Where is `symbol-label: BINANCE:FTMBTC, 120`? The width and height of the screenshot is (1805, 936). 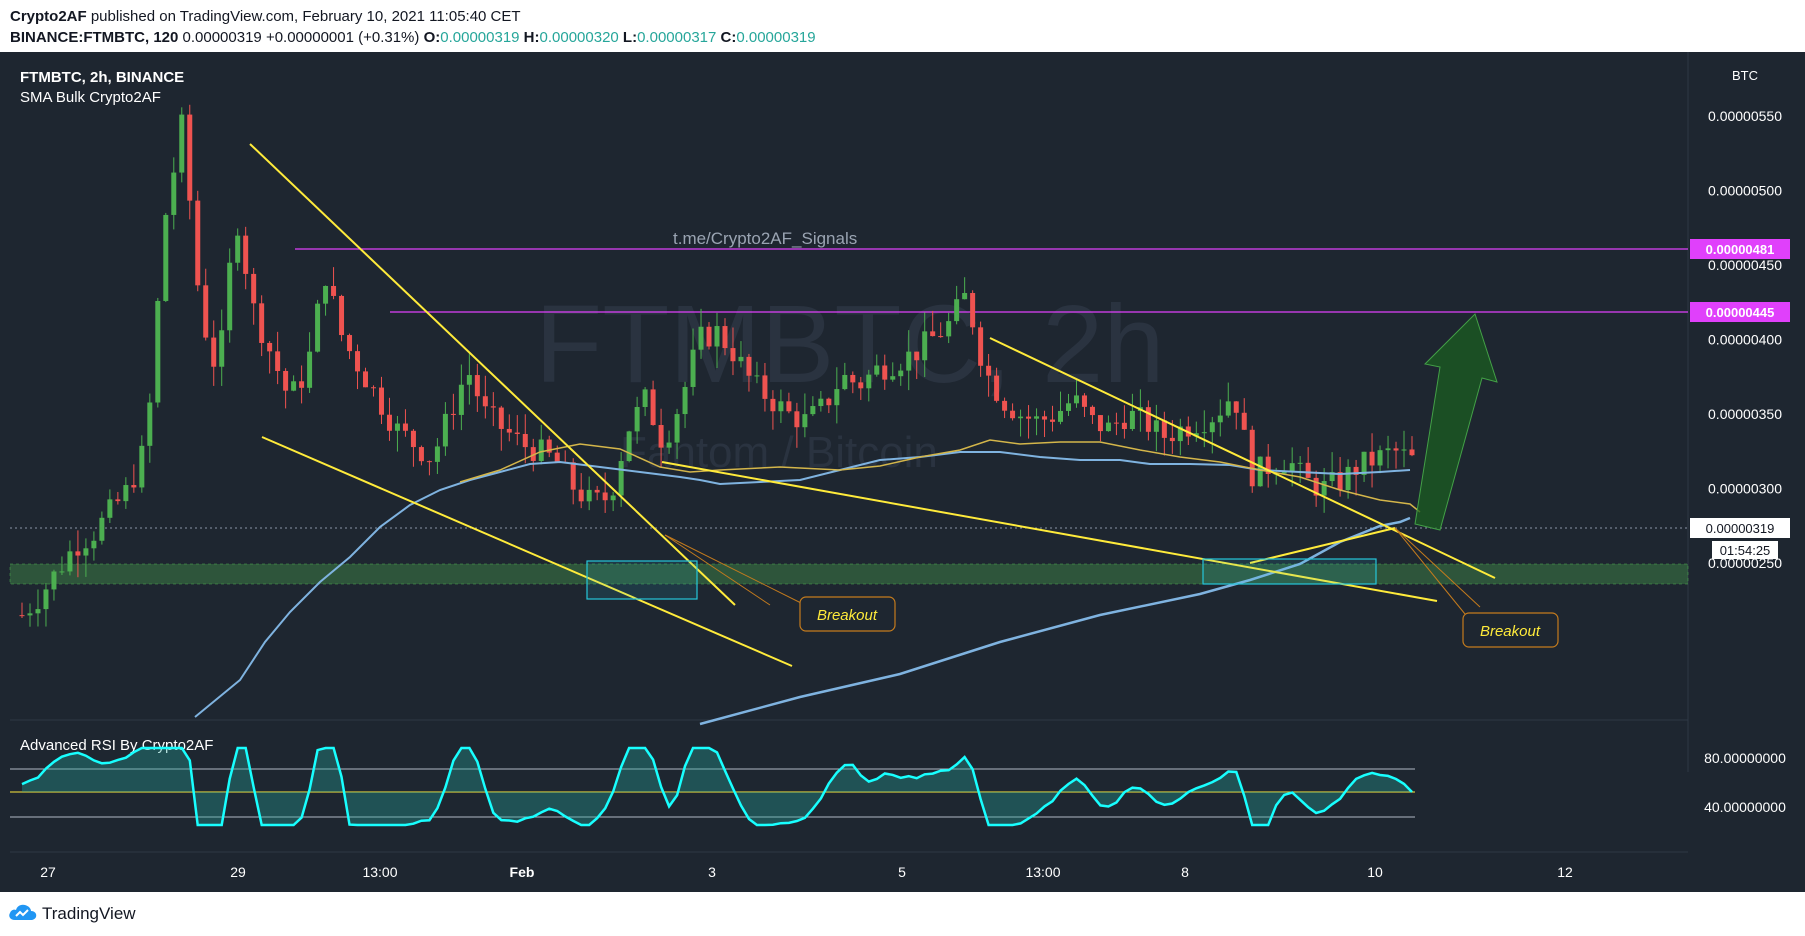
symbol-label: BINANCE:FTMBTC, 120 is located at coordinates (94, 37).